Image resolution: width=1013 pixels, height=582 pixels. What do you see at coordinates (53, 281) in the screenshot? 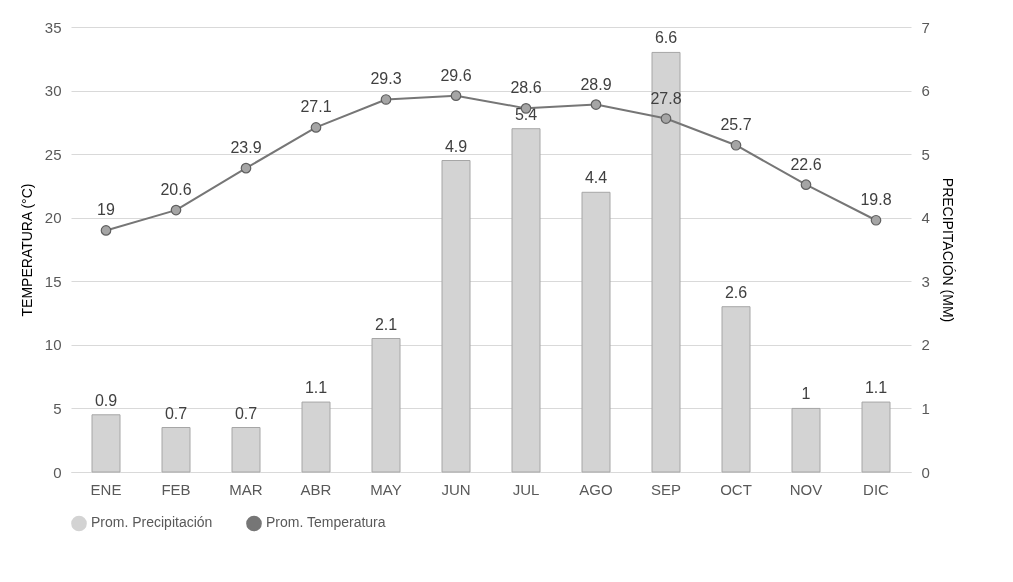
I see `y-tick-label: 15` at bounding box center [53, 281].